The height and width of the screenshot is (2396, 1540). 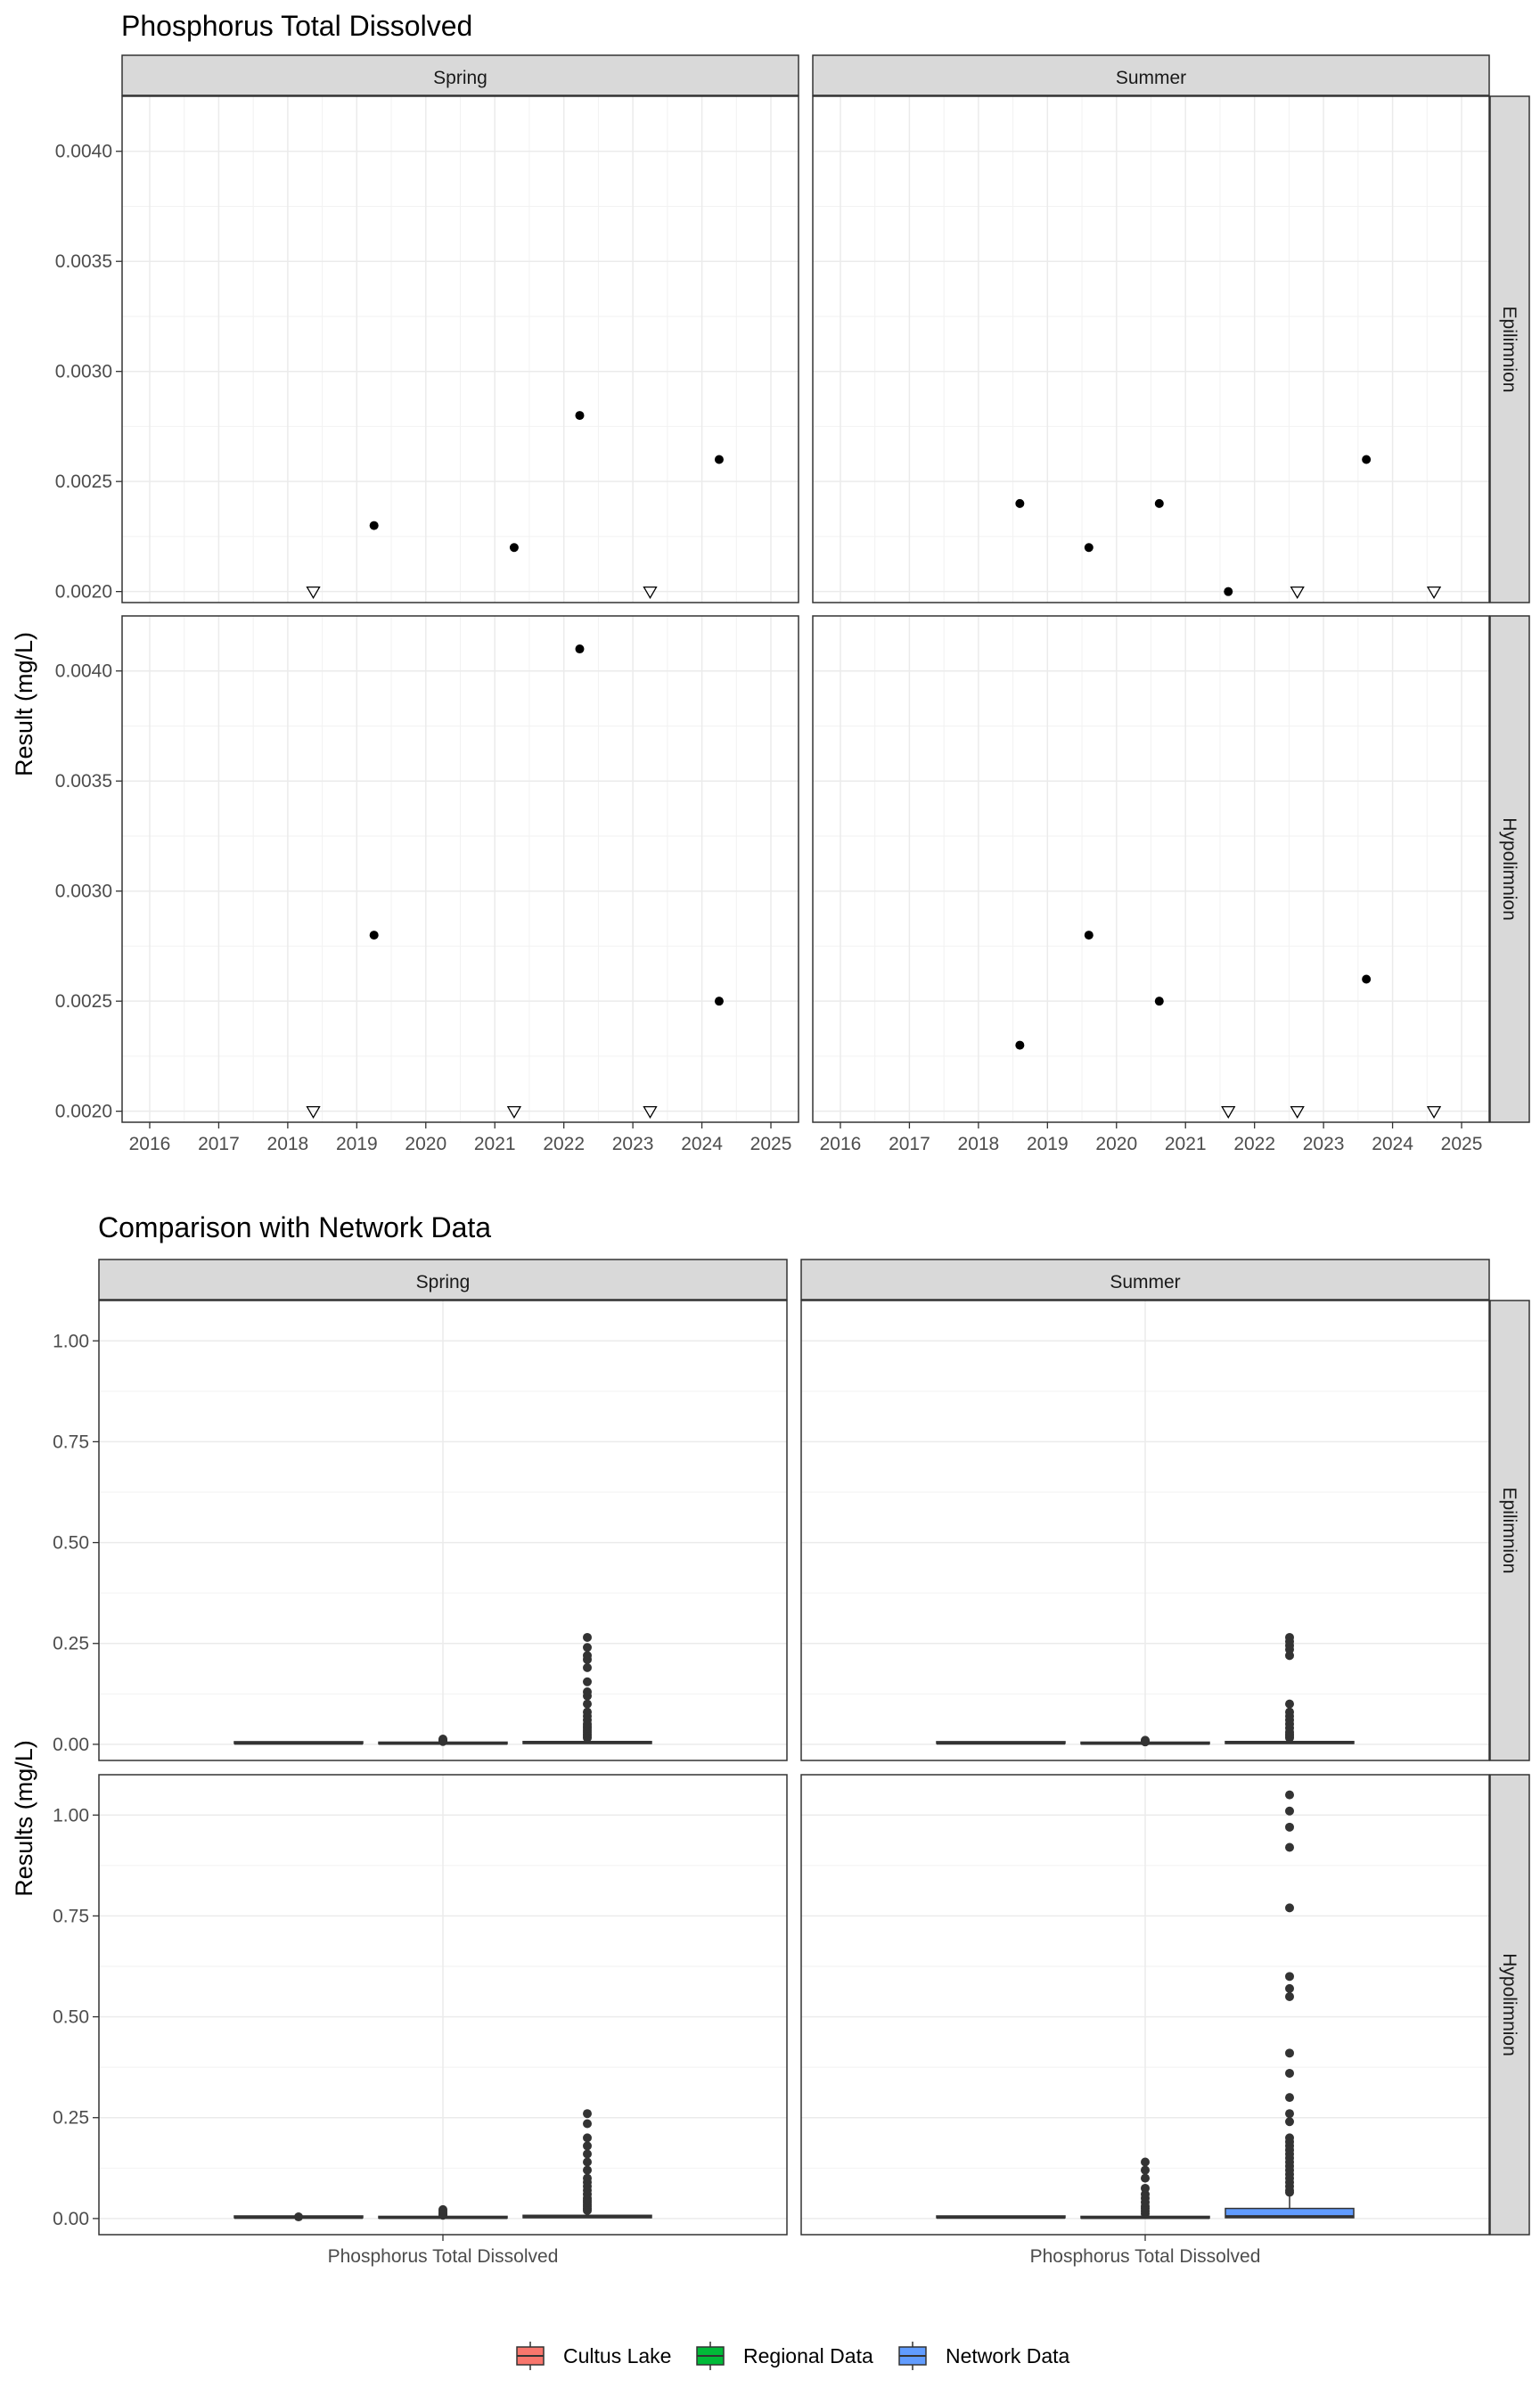 What do you see at coordinates (83, 1001) in the screenshot?
I see `y-tick-label: 0.0025` at bounding box center [83, 1001].